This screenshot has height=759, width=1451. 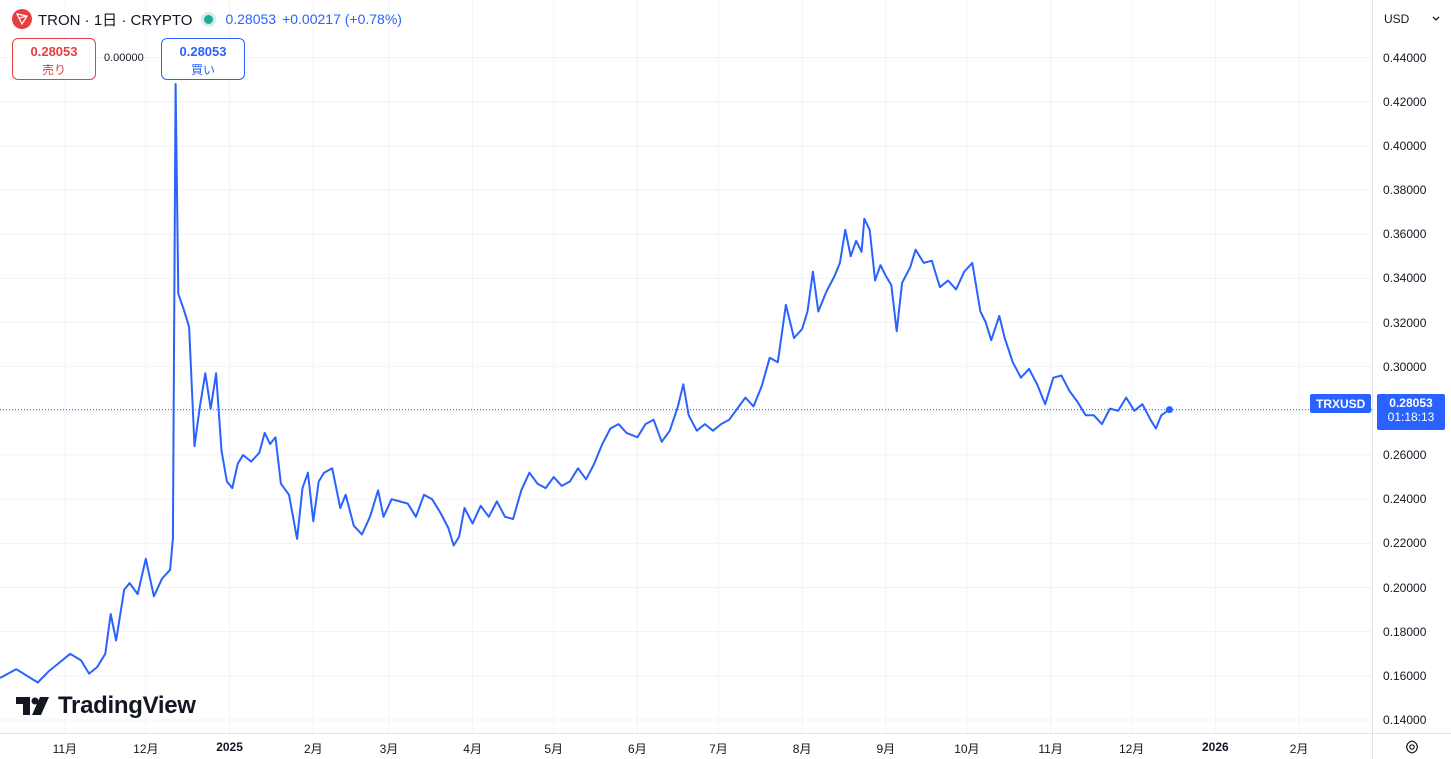 What do you see at coordinates (22, 19) in the screenshot?
I see `tron-logo-icon` at bounding box center [22, 19].